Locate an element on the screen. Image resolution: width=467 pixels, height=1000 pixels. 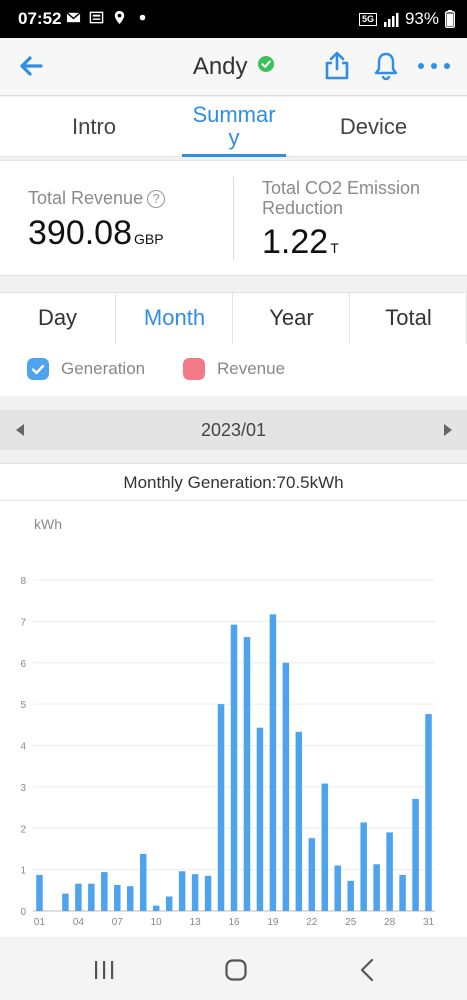
home-icon is located at coordinates (236, 970).